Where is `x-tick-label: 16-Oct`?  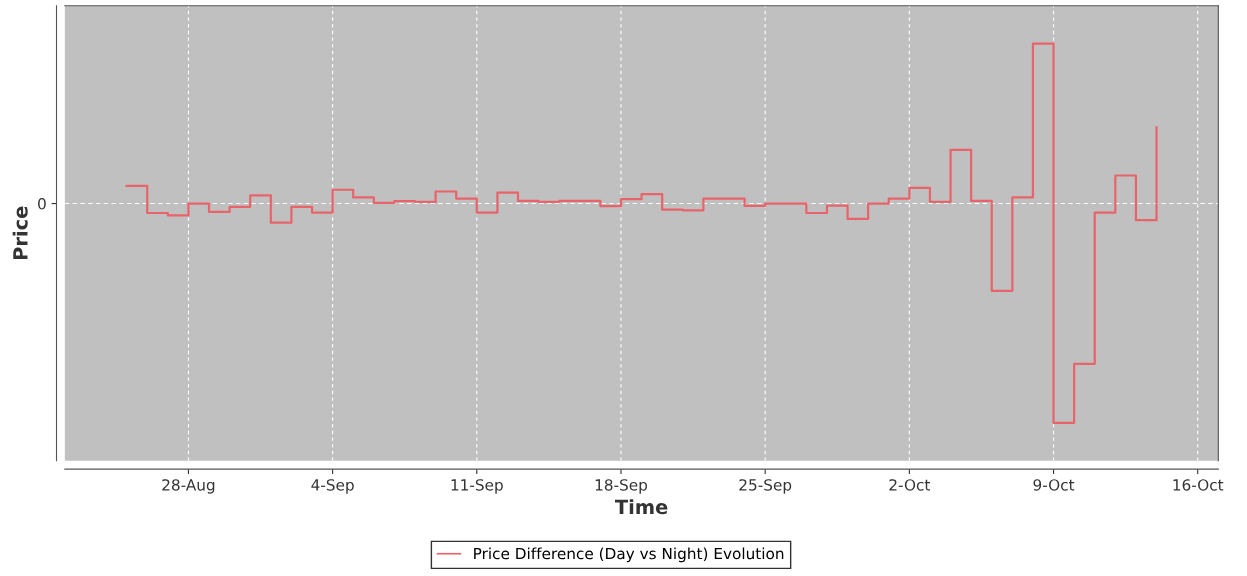 x-tick-label: 16-Oct is located at coordinates (1198, 485).